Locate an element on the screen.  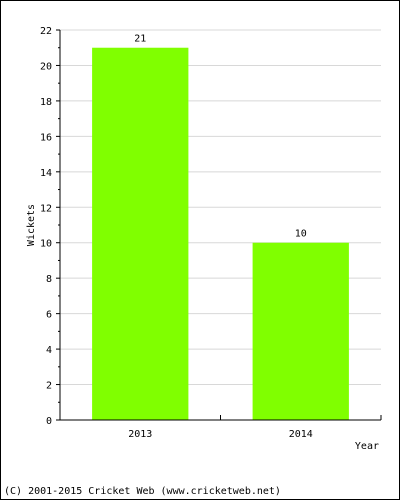
y-tick-label: 8 is located at coordinates (49, 279).